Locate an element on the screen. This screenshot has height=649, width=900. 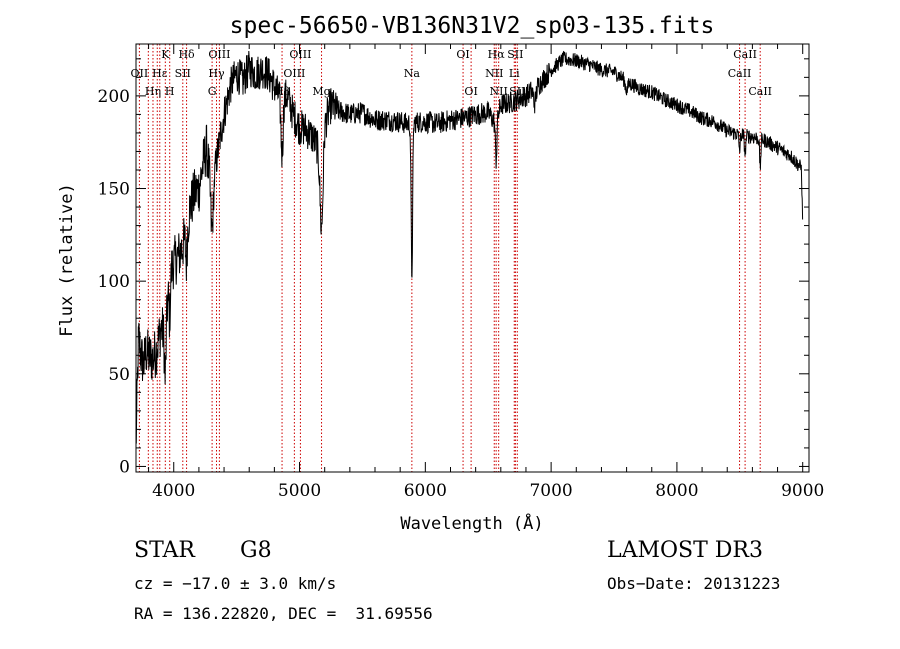
line-marker-label: Hη is located at coordinates (153, 91).